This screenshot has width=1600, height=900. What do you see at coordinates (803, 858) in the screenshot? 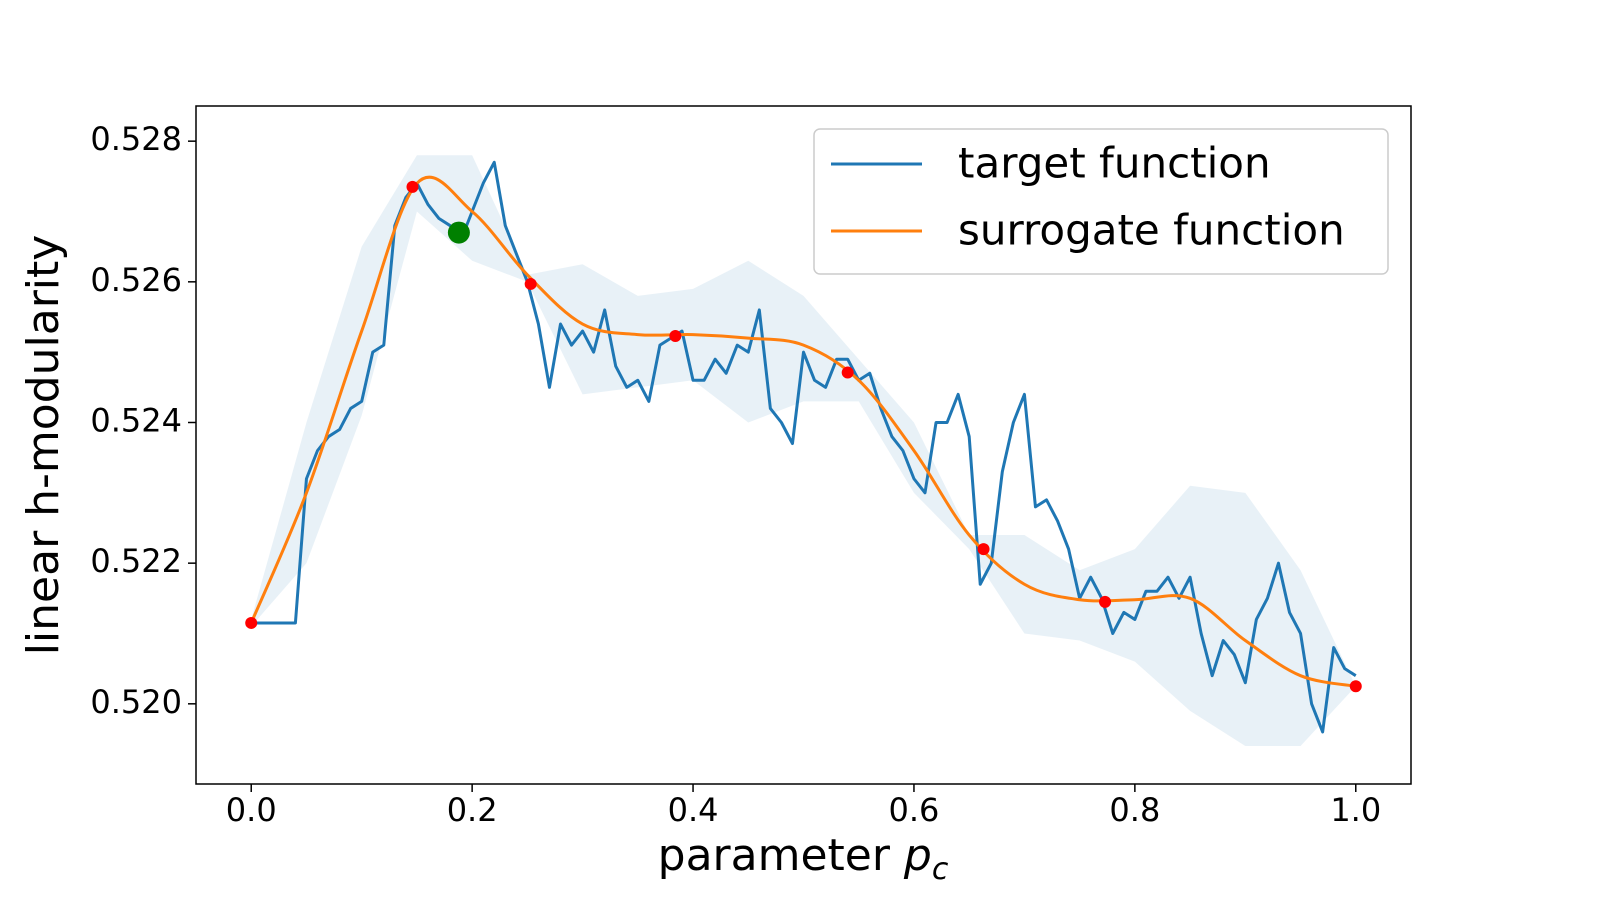
I see `x-axis-label: parameter pc` at bounding box center [803, 858].